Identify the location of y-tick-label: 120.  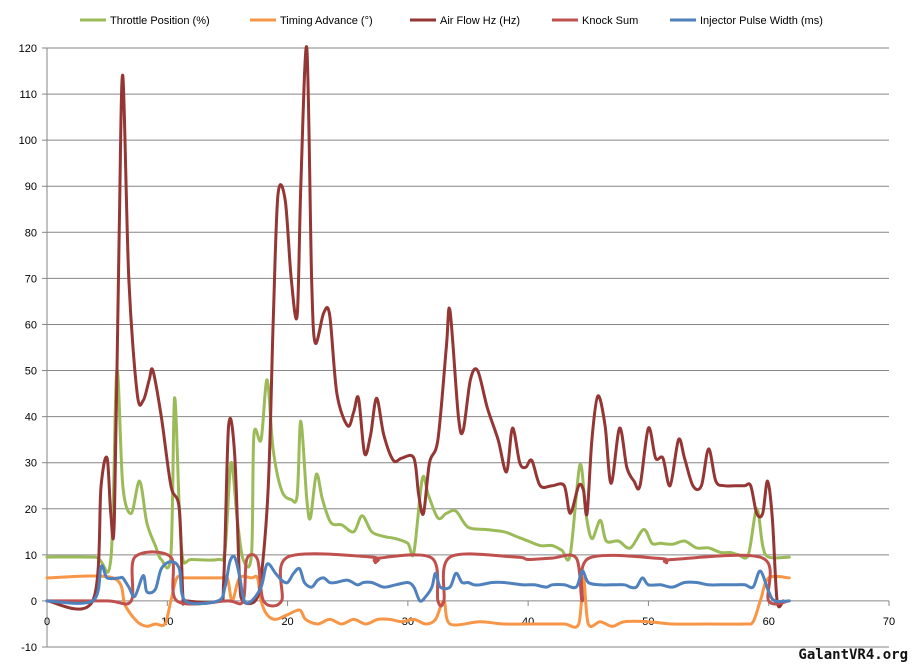
(28, 49).